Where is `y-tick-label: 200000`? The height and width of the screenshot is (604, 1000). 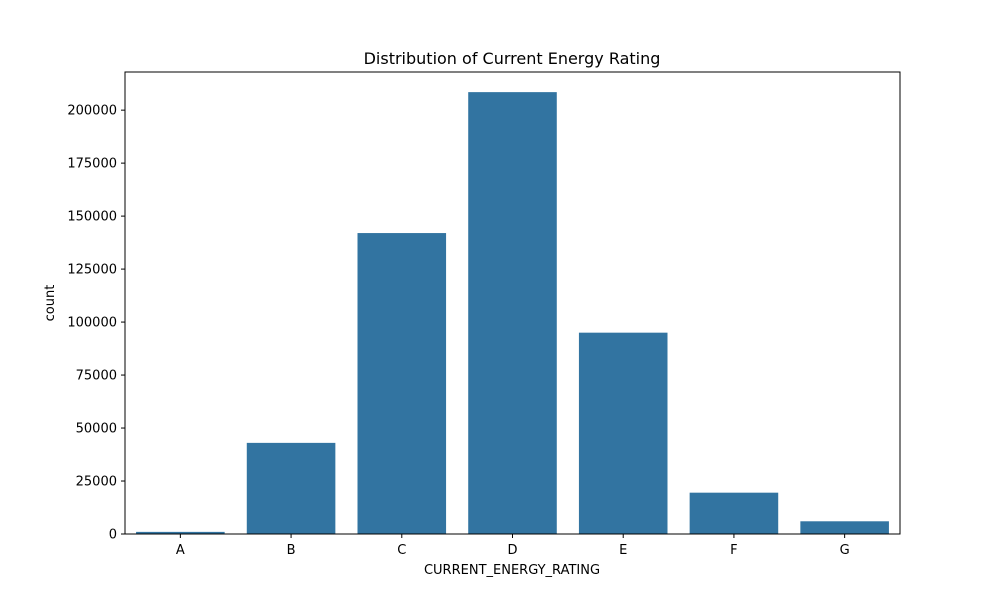 y-tick-label: 200000 is located at coordinates (92, 111).